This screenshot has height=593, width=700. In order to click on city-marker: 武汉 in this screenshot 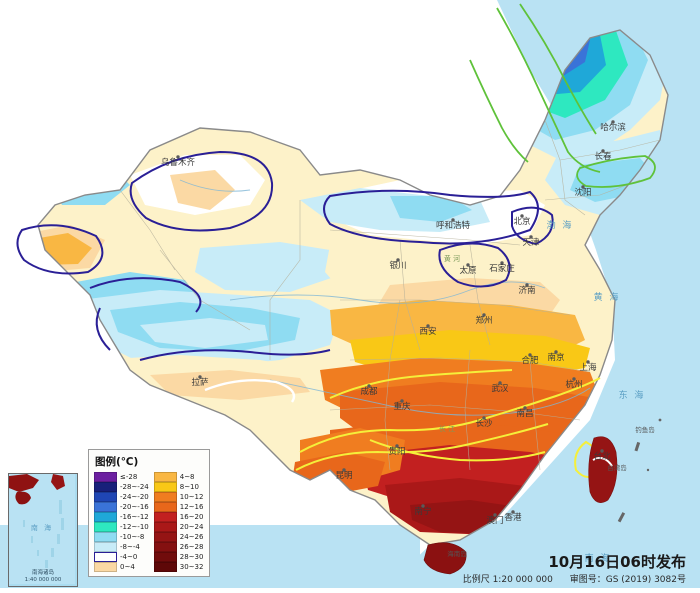, I will do `click(500, 387)`.